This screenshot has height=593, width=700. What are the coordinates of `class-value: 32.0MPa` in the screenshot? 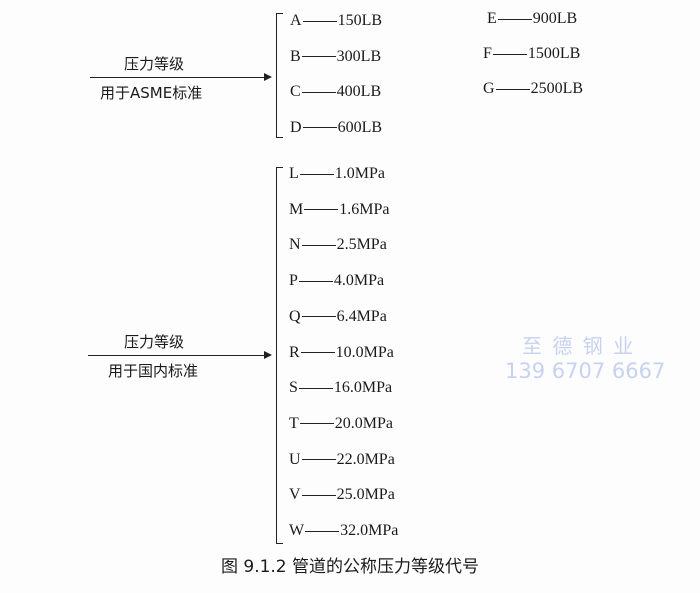 It's located at (369, 530).